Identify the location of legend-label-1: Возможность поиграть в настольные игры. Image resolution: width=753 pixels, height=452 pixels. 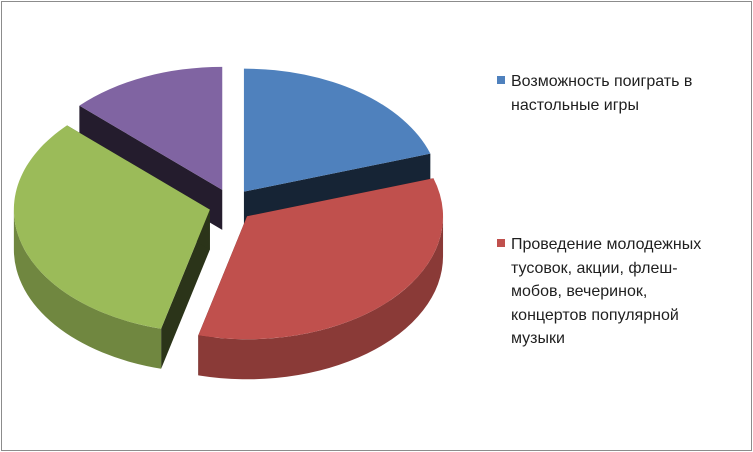
(602, 93).